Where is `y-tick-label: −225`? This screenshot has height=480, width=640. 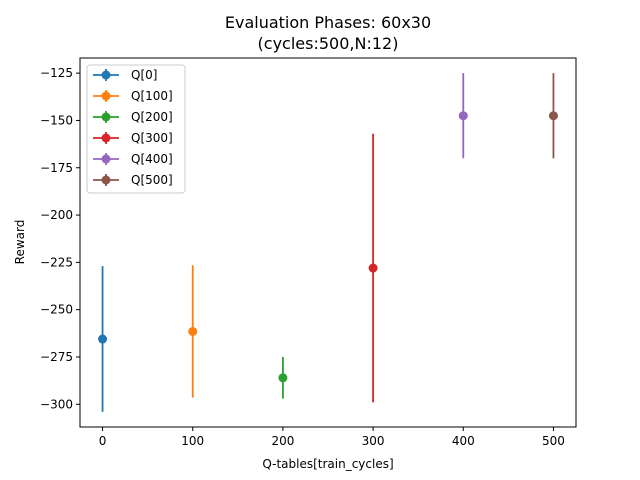 y-tick-label: −225 is located at coordinates (56, 262).